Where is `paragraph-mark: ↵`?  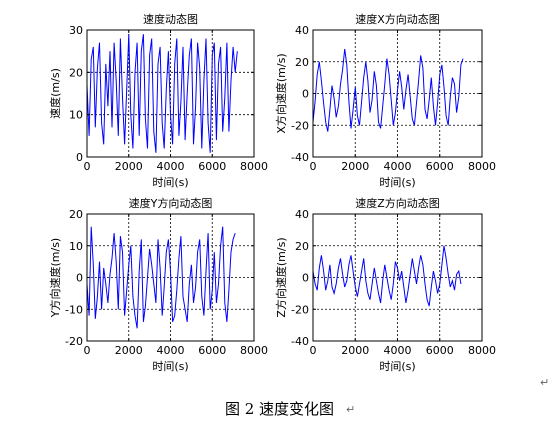 paragraph-mark: ↵ is located at coordinates (545, 382).